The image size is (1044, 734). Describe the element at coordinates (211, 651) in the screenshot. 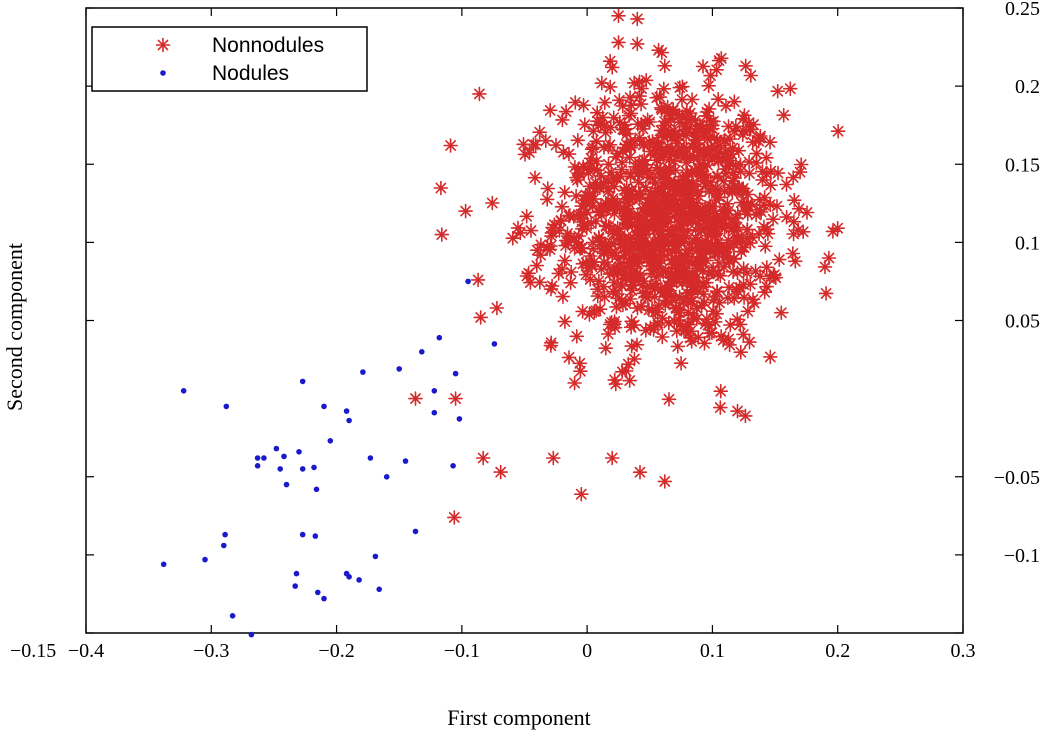

I see `x-tick-label: −0.3` at that location.